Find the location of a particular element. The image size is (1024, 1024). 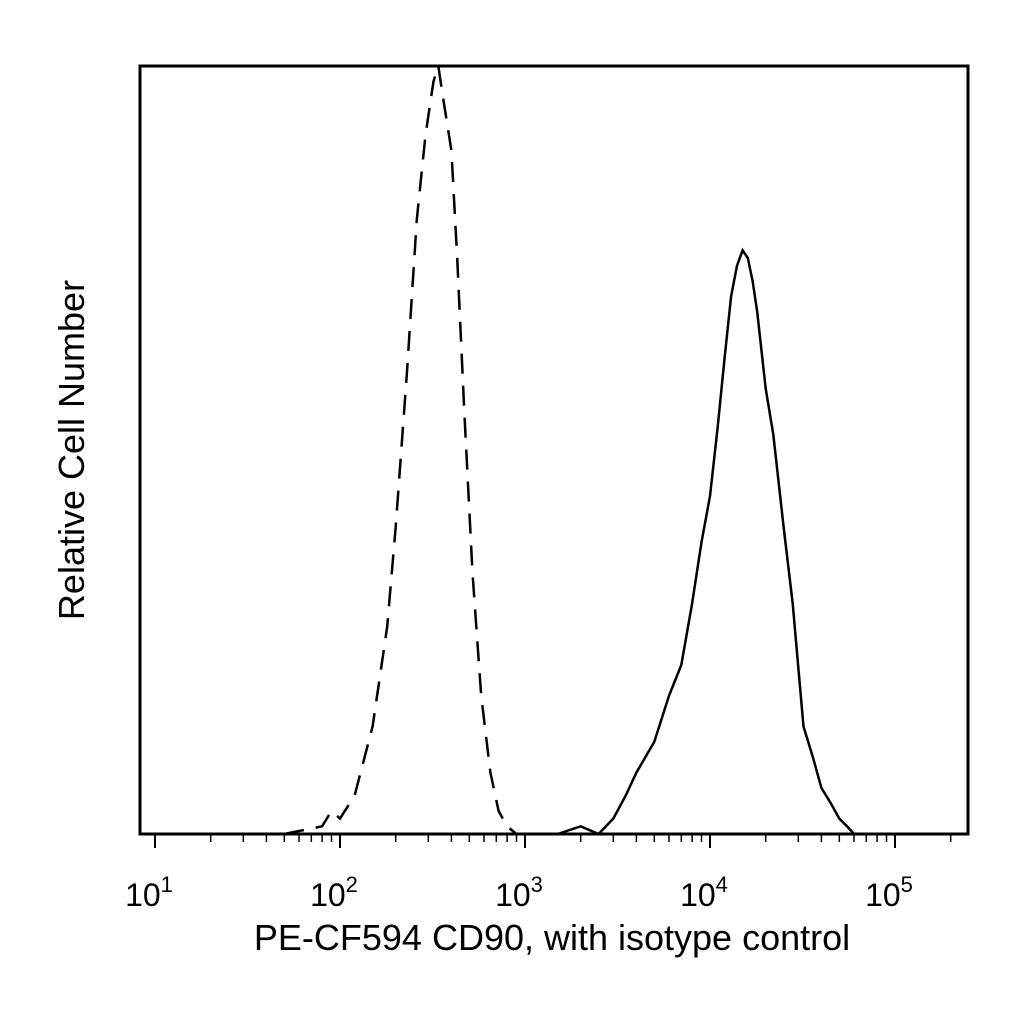

x-tick-label: 10¹ is located at coordinates (149, 892).